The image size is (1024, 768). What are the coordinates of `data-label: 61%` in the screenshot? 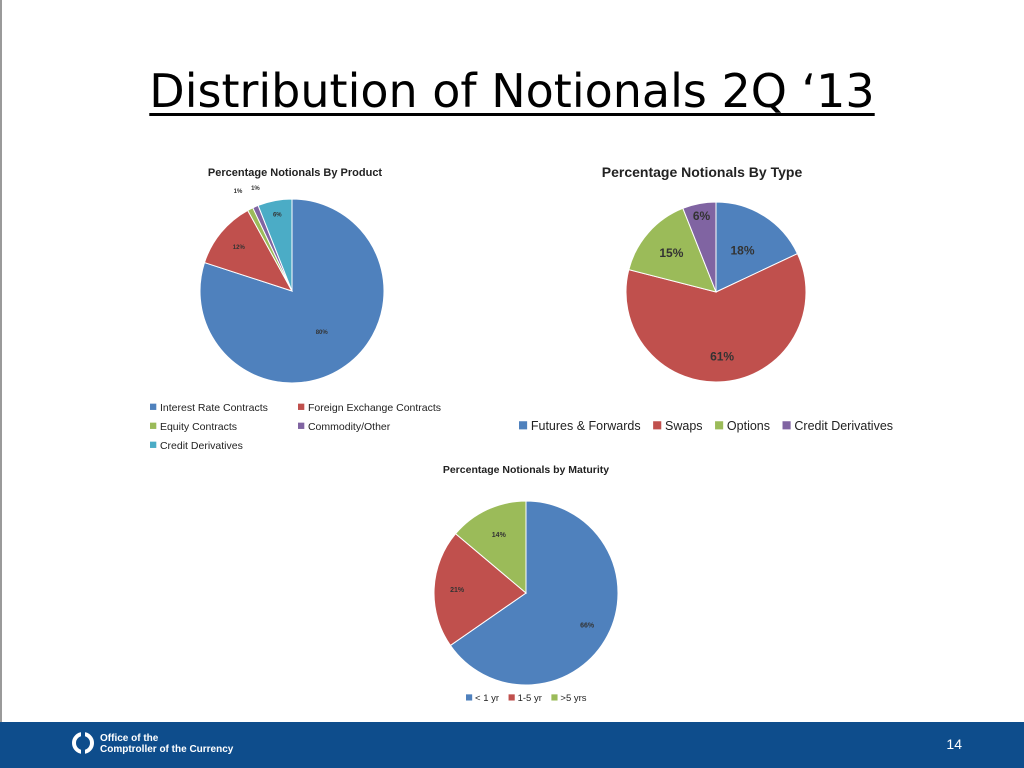 It's located at (722, 357).